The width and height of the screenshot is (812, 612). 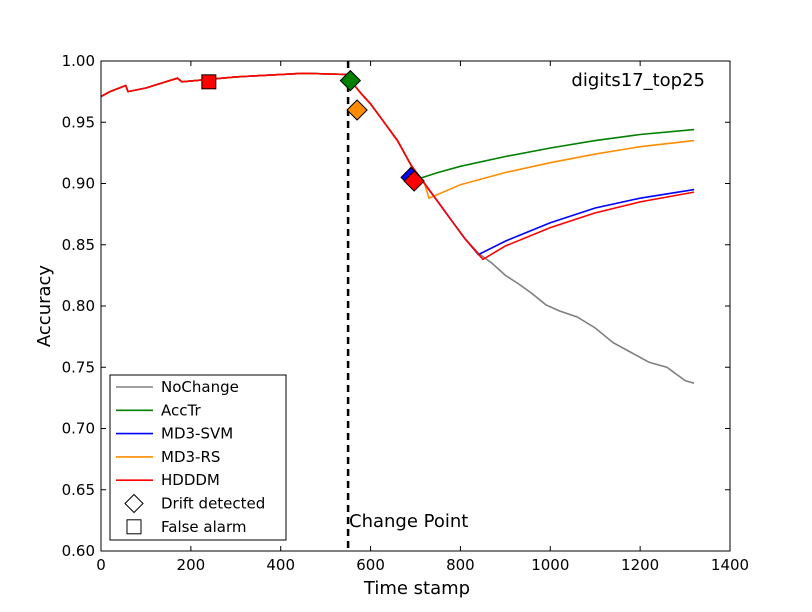 What do you see at coordinates (550, 565) in the screenshot?
I see `x-tick-label: 1000` at bounding box center [550, 565].